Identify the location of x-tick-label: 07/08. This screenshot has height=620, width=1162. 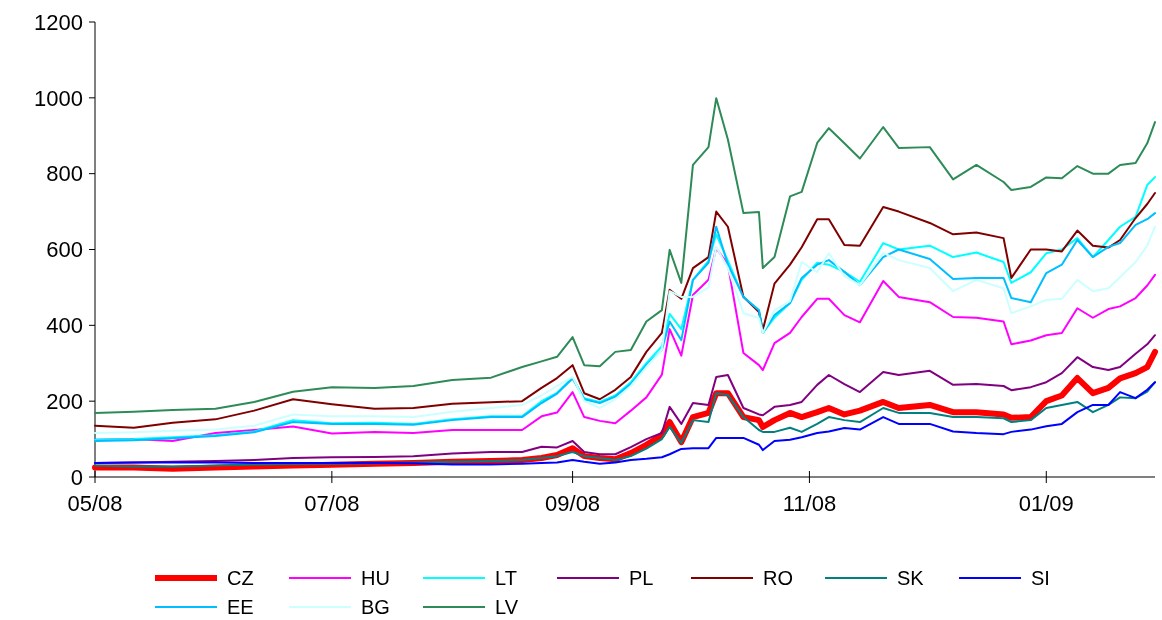
(332, 503).